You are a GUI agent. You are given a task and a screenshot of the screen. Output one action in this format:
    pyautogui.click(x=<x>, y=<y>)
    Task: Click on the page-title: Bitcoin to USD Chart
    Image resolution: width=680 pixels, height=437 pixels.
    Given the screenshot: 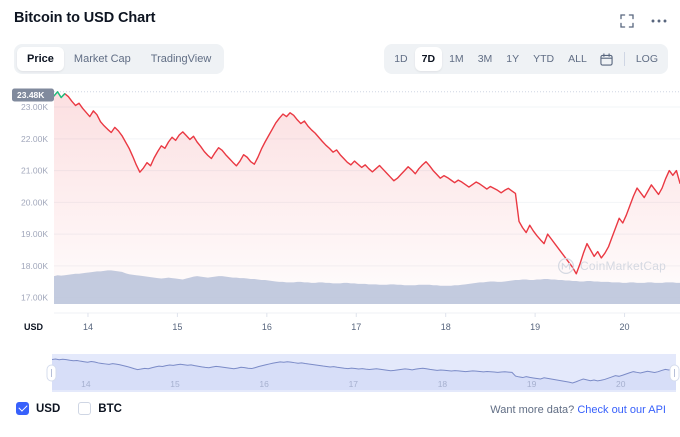 What is the action you would take?
    pyautogui.click(x=85, y=18)
    